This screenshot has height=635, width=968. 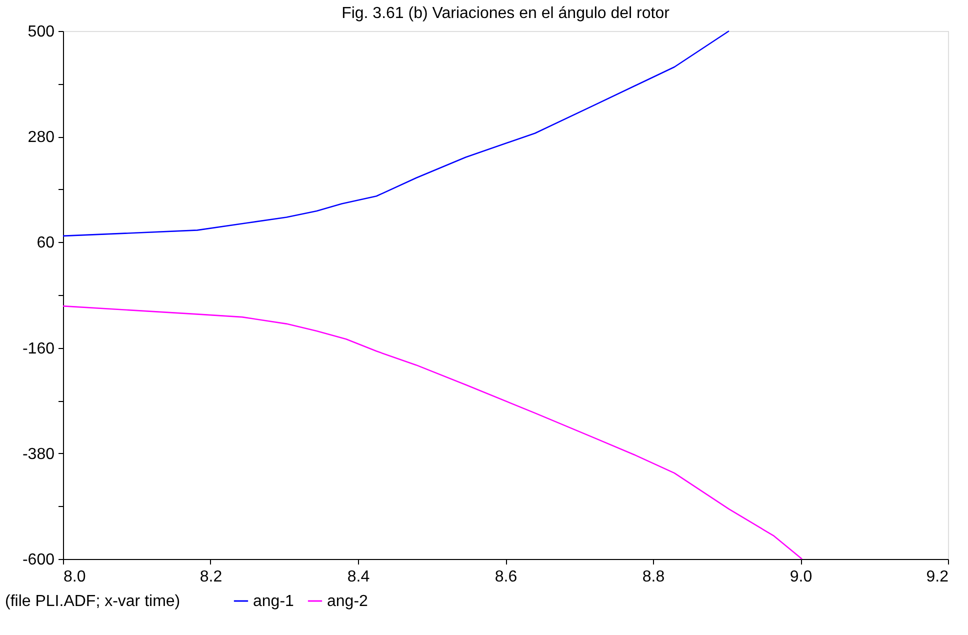 I want to click on chart-title: Fig. 3.61 (b) Variaciones en el ángulo del rotor, so click(x=506, y=13).